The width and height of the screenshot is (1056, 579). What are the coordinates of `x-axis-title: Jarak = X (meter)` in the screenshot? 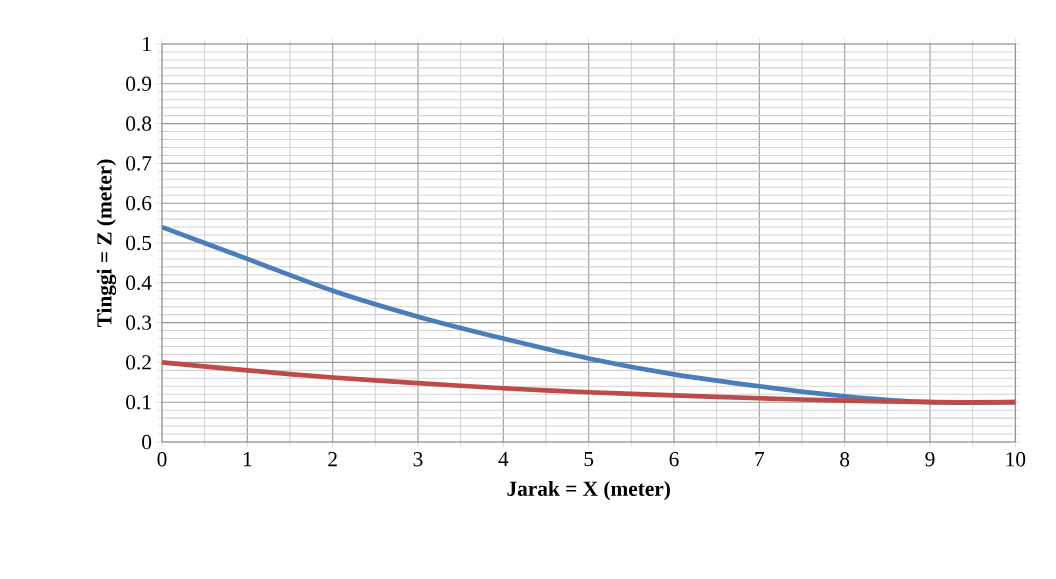 It's located at (588, 490).